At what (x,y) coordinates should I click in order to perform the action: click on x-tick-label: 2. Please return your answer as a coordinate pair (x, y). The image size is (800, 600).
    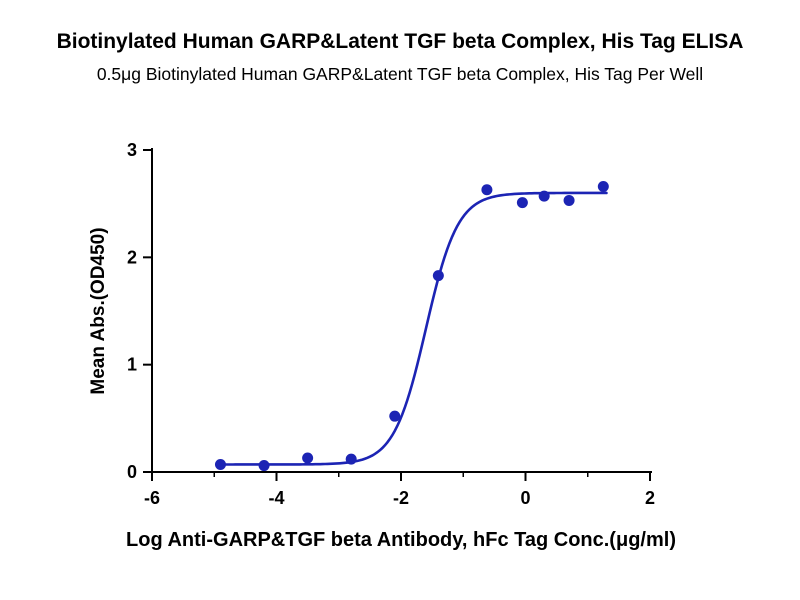
    Looking at the image, I should click on (650, 498).